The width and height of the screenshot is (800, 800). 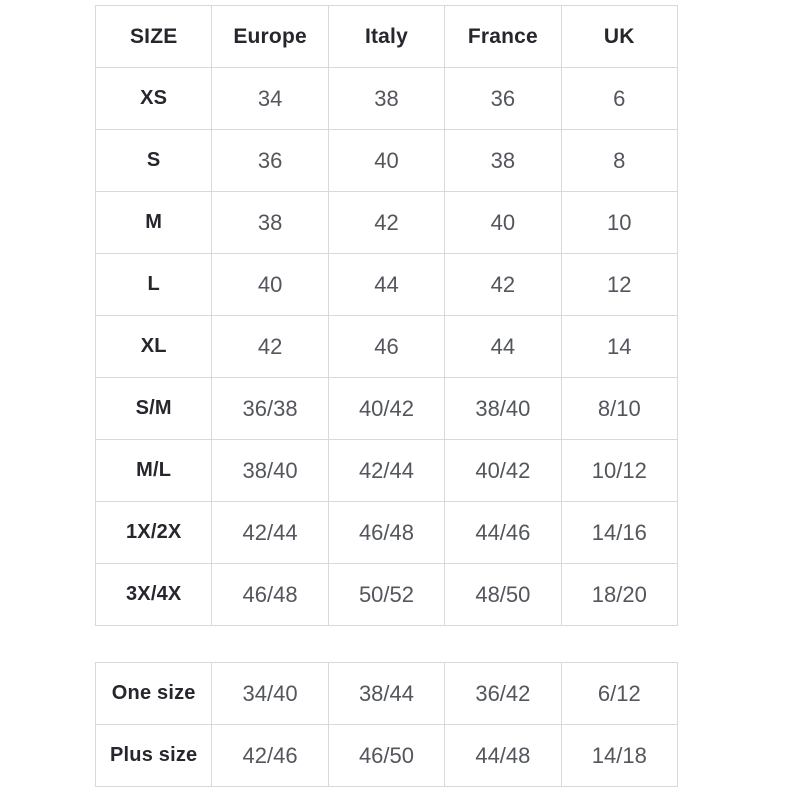 I want to click on table-row: M/L 38/40 42/44 40/42 10/12, so click(x=386, y=470).